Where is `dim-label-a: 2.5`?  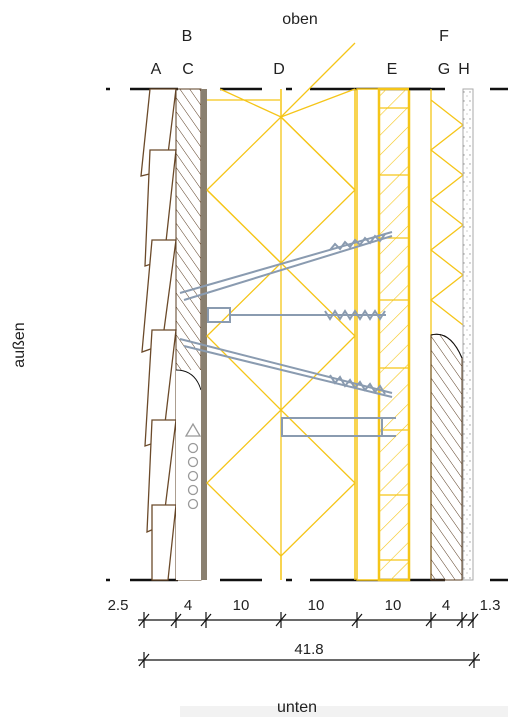 dim-label-a: 2.5 is located at coordinates (118, 605).